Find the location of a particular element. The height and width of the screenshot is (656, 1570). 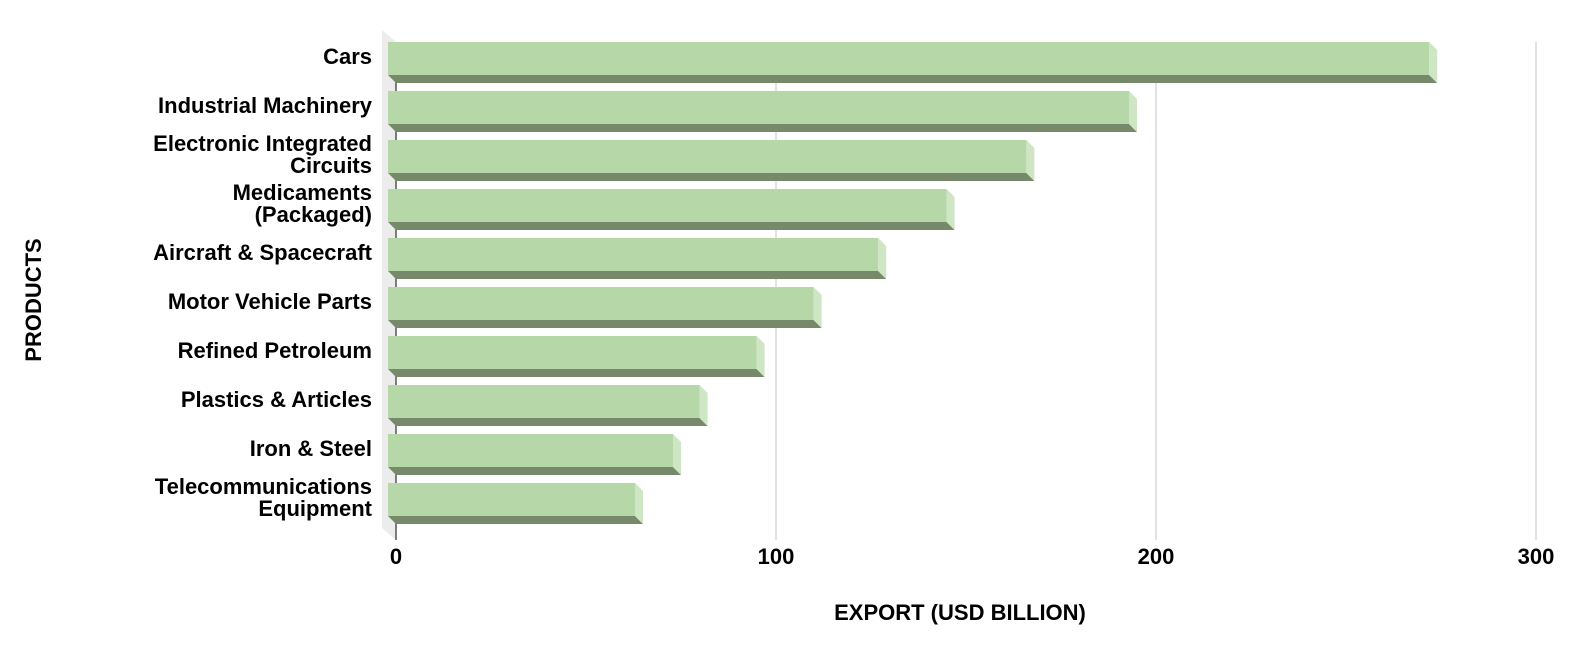

x-axis-title: EXPORT (USD BILLION) is located at coordinates (960, 612).